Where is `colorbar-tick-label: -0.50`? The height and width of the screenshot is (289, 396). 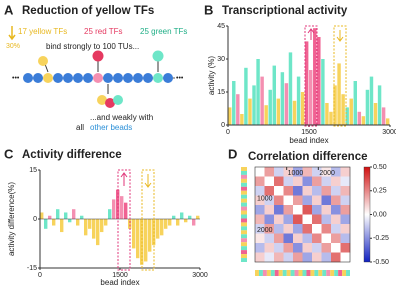 colorbar-tick-label: -0.50 is located at coordinates (381, 262).